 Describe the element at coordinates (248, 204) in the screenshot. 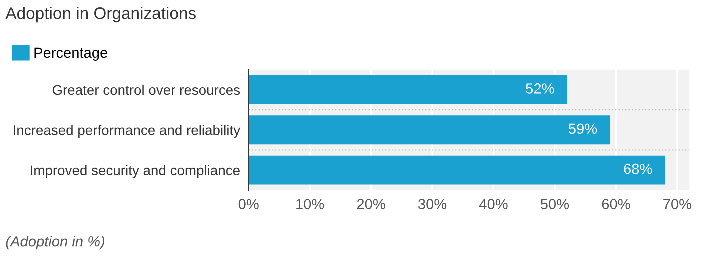

I see `x-tick-label: 0%` at that location.